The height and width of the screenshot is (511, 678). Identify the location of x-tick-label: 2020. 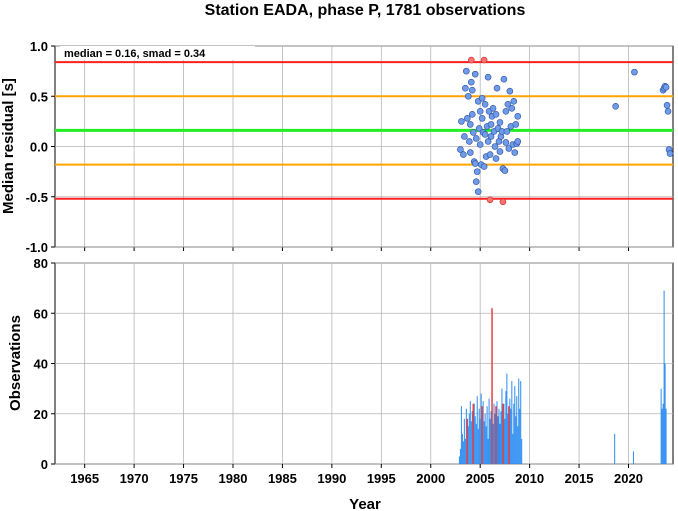
(628, 478).